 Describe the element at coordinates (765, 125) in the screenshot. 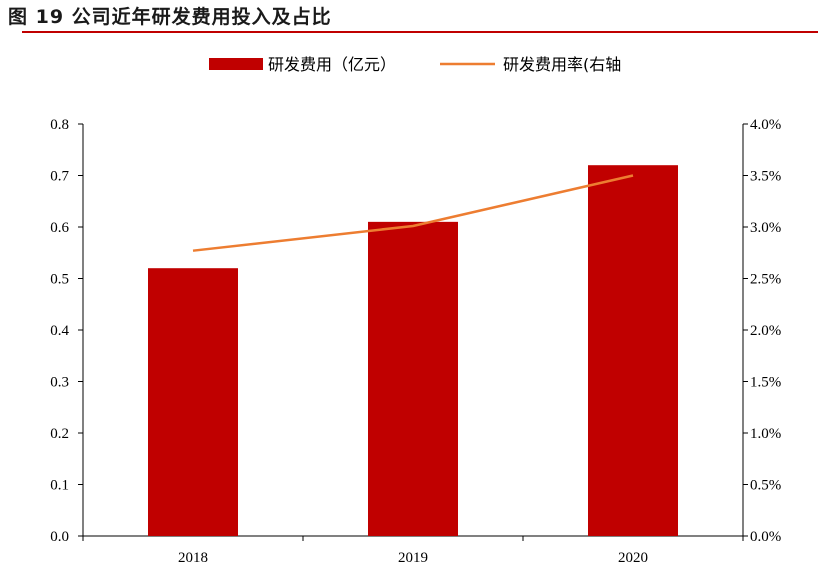

I see `right-tick-label: 4.0%` at that location.